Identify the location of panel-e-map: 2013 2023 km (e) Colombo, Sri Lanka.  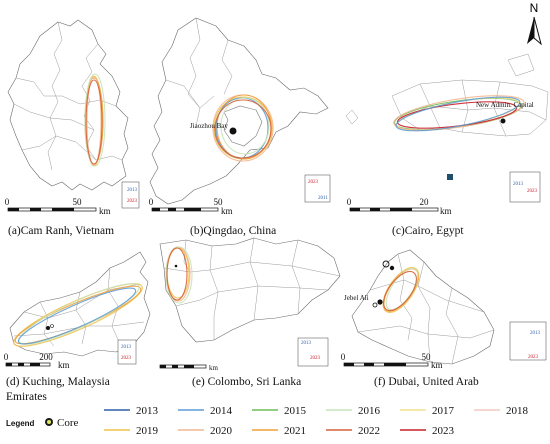
(250, 312).